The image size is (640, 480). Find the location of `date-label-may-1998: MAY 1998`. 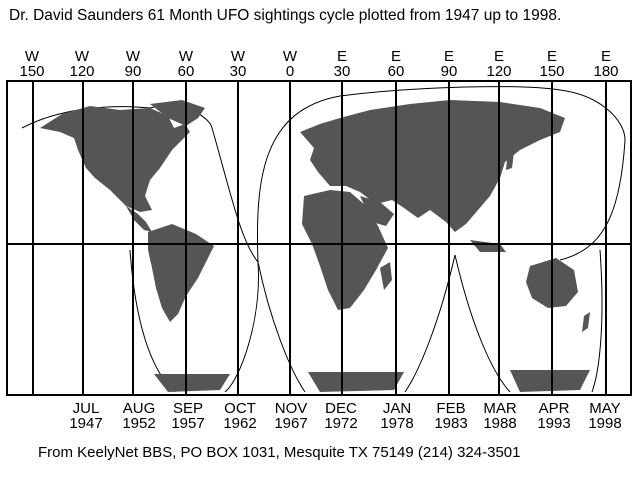

date-label-may-1998: MAY 1998 is located at coordinates (605, 416).